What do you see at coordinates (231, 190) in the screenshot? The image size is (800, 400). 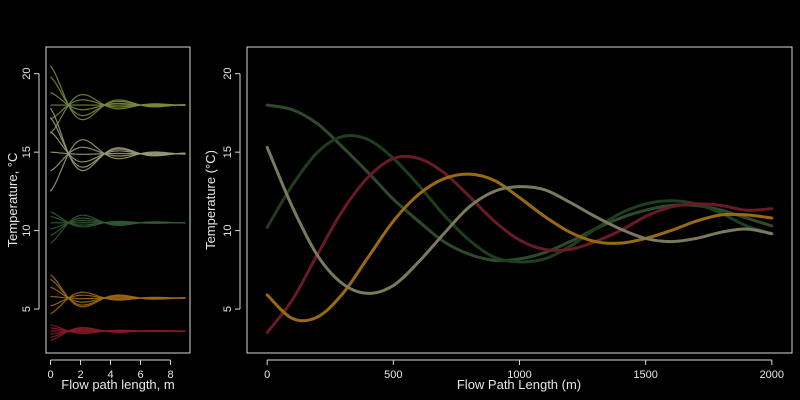 I see `right-y-axis: 5 10 15 20` at bounding box center [231, 190].